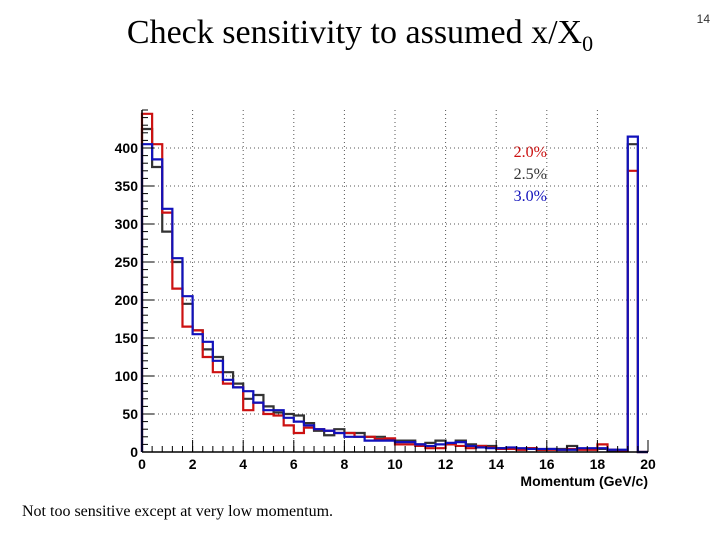  I want to click on y-tick-label: 0, so click(134, 452).